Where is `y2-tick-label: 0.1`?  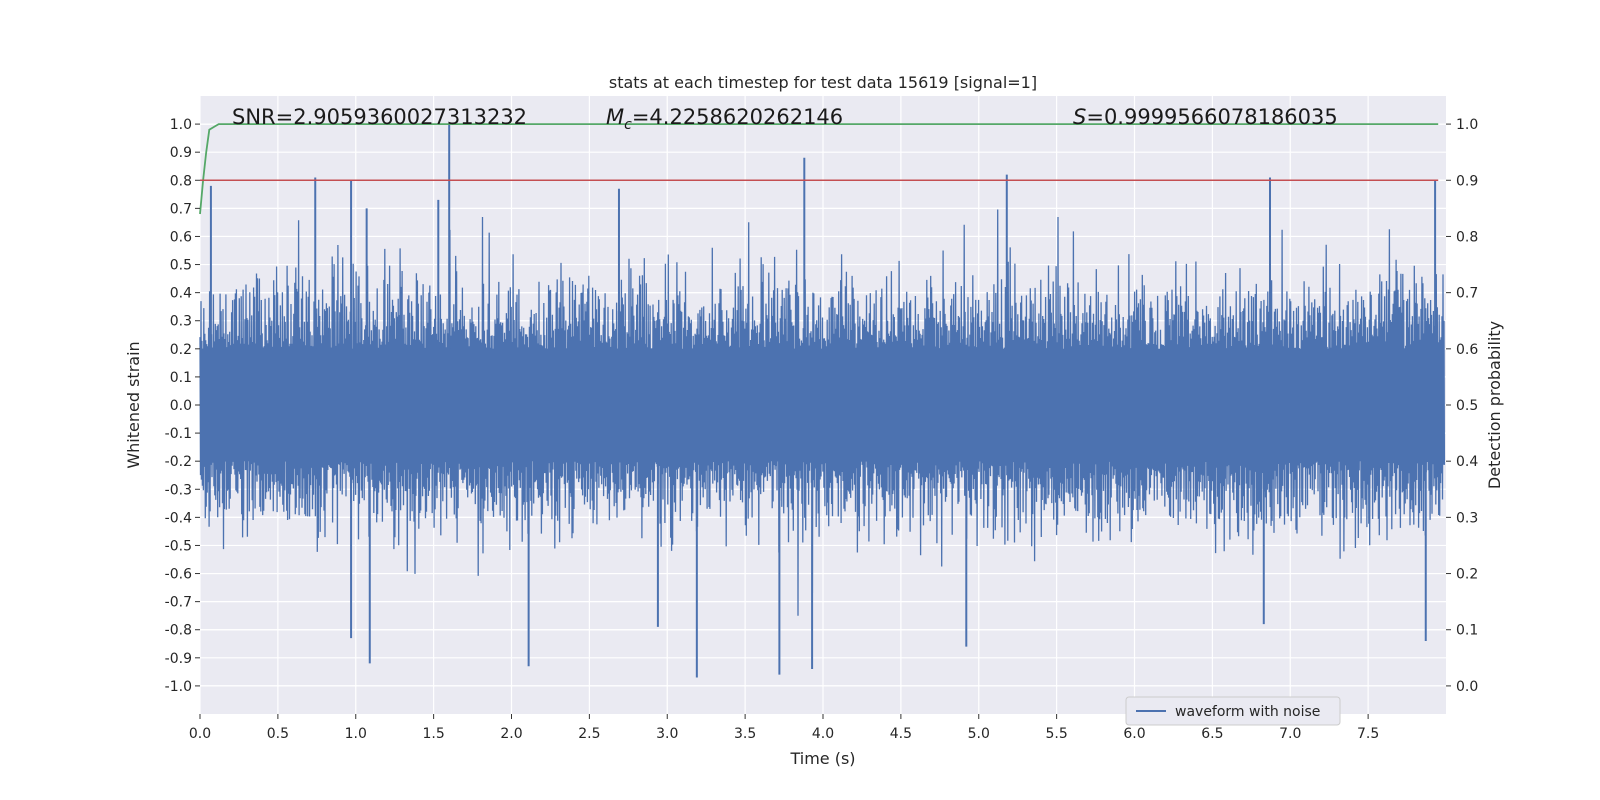
y2-tick-label: 0.1 is located at coordinates (1467, 631).